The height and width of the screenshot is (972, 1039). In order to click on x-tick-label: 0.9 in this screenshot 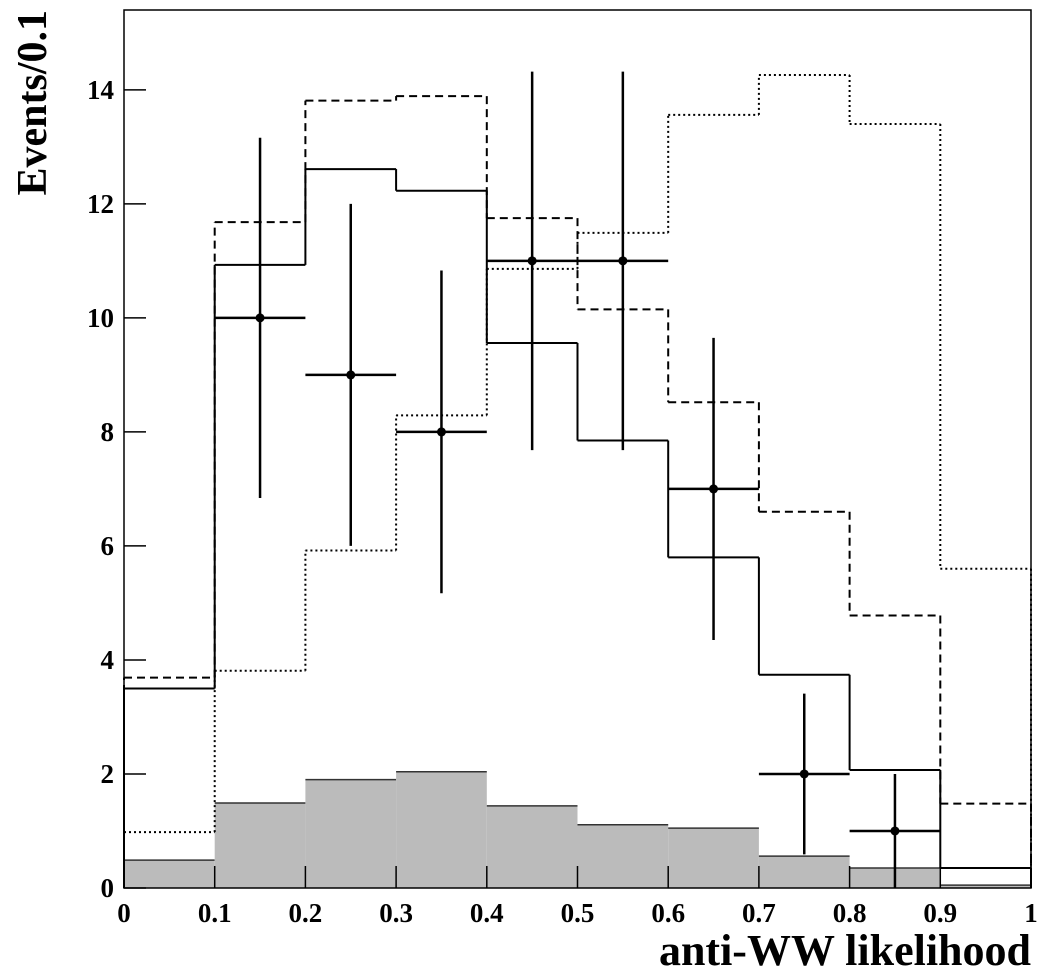, I will do `click(940, 913)`.